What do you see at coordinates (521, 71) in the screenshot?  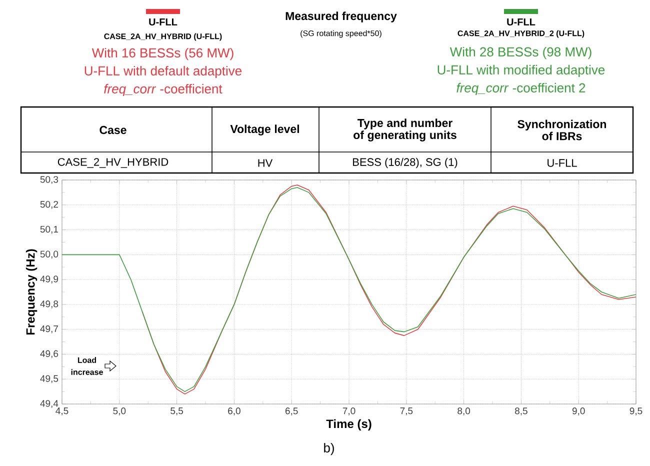 I see `text: U-FLL with modified adaptive` at bounding box center [521, 71].